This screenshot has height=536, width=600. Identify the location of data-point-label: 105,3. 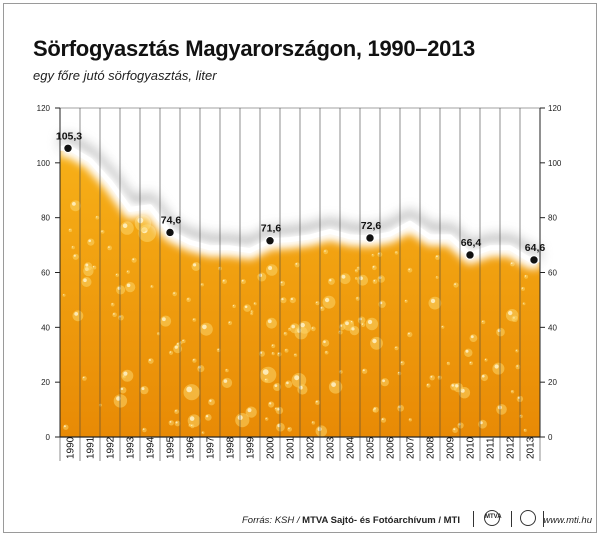
(69, 136).